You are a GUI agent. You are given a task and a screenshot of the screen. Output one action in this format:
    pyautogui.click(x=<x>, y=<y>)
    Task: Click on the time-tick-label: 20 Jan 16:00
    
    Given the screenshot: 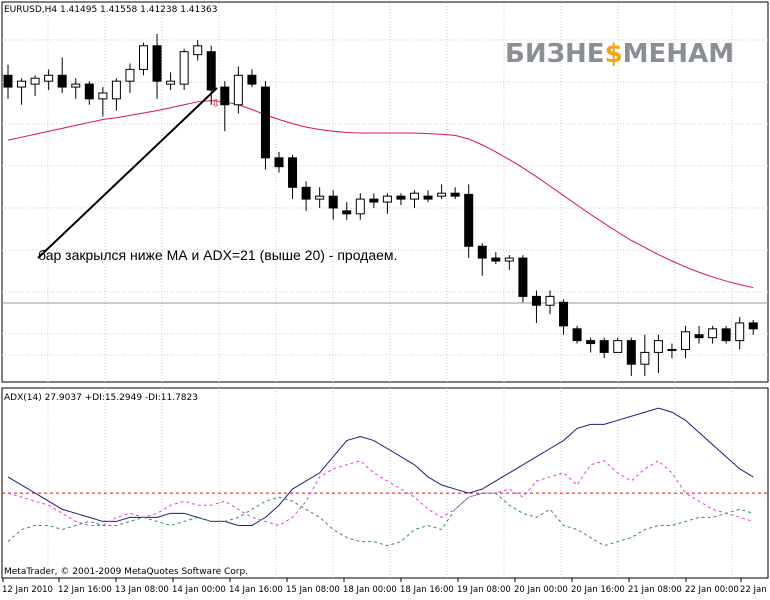 What is the action you would take?
    pyautogui.click(x=598, y=590)
    